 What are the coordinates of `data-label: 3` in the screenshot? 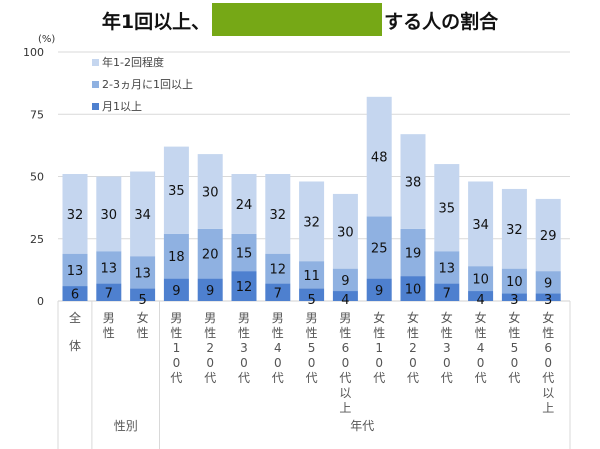 It's located at (548, 300).